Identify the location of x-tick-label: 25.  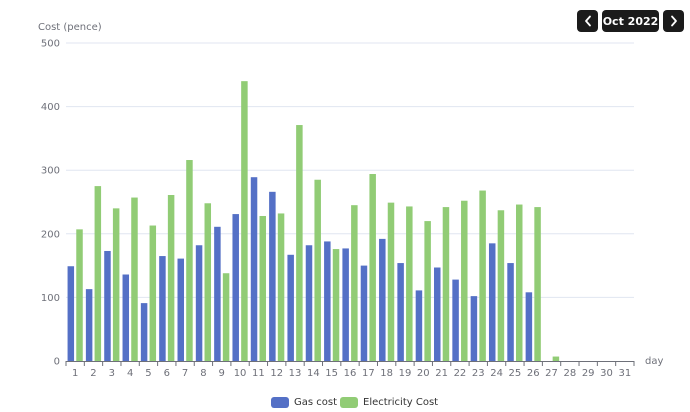
(515, 373).